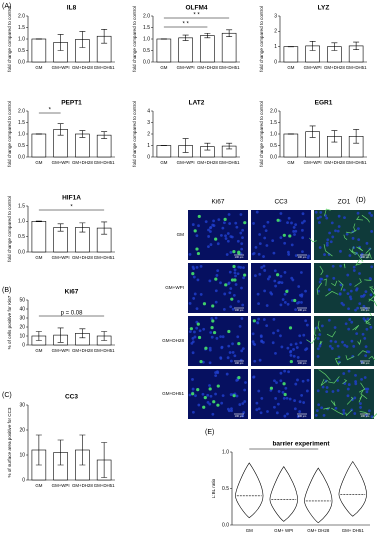 The width and height of the screenshot is (377, 550). What do you see at coordinates (22, 430) in the screenshot?
I see `y-tick-label: 20` at bounding box center [22, 430].